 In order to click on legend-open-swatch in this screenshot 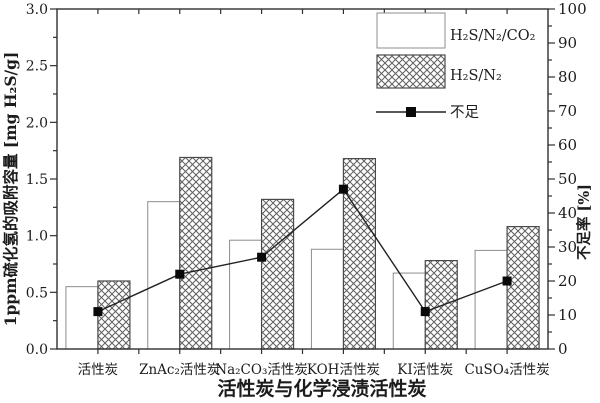, I will do `click(411, 30)`.